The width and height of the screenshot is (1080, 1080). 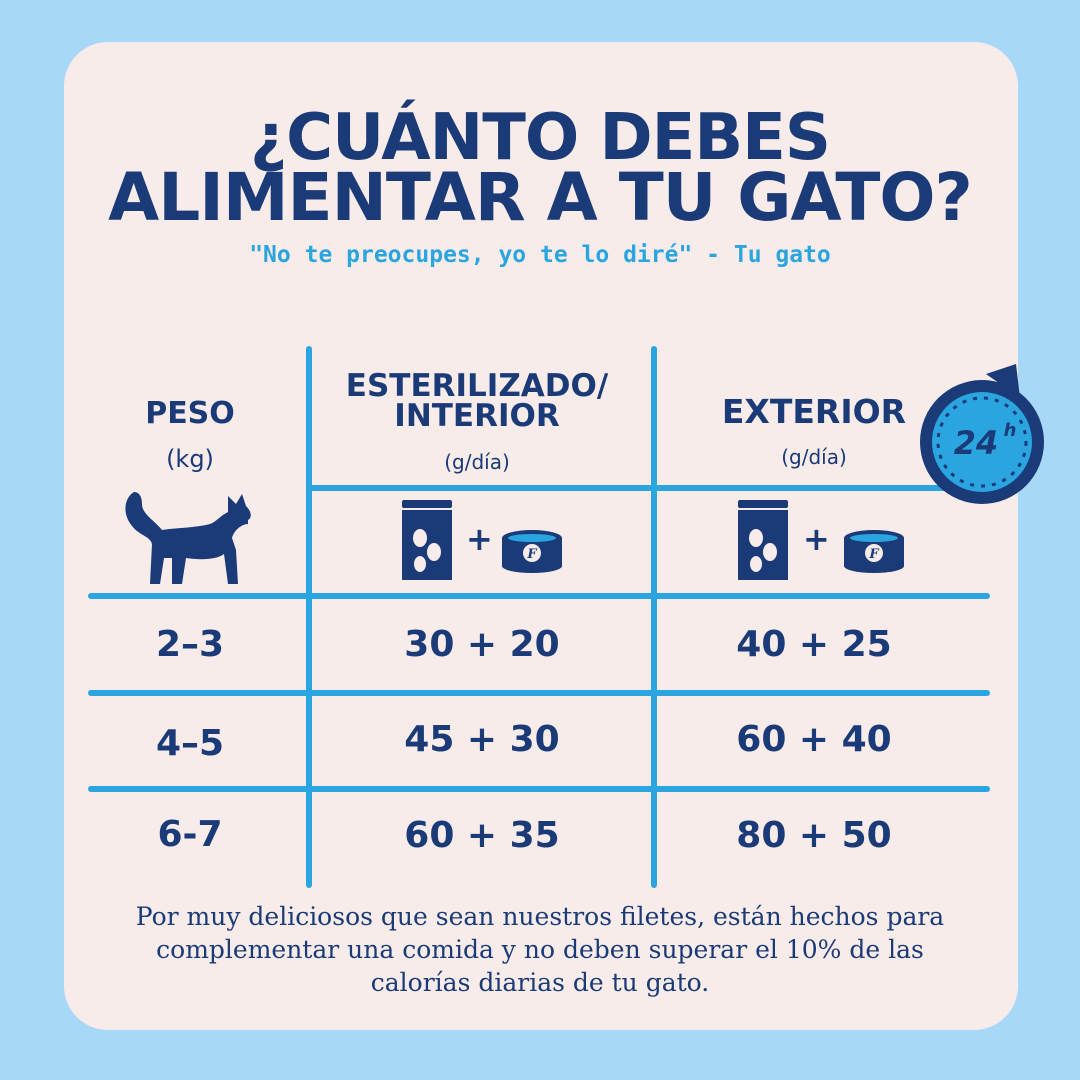 I want to click on header-indoor-line2: INTERIOR, so click(x=477, y=416).